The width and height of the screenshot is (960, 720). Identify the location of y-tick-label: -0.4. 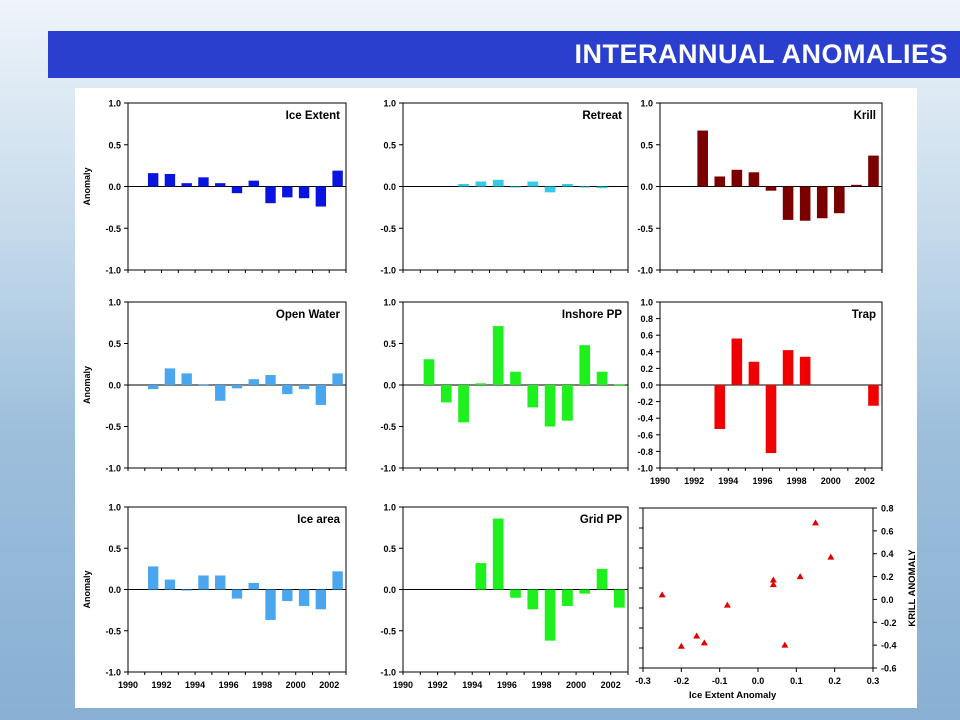
(645, 419).